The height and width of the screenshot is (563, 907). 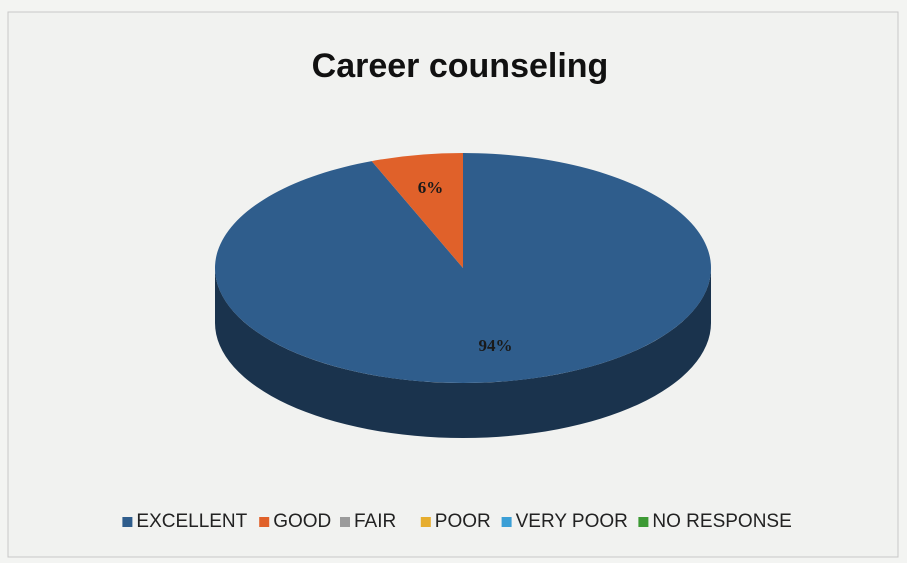 What do you see at coordinates (496, 345) in the screenshot?
I see `data-label: 94%` at bounding box center [496, 345].